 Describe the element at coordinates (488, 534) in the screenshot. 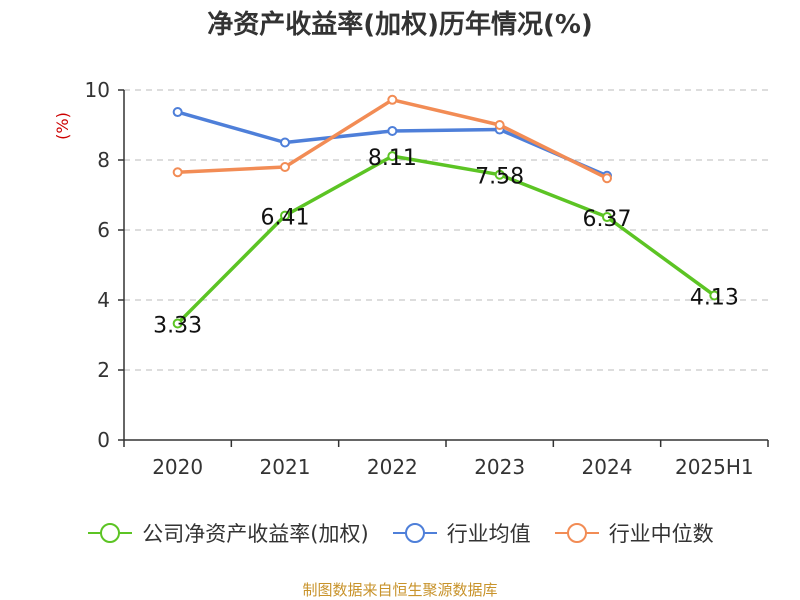

I see `legend-label: 行业均值` at that location.